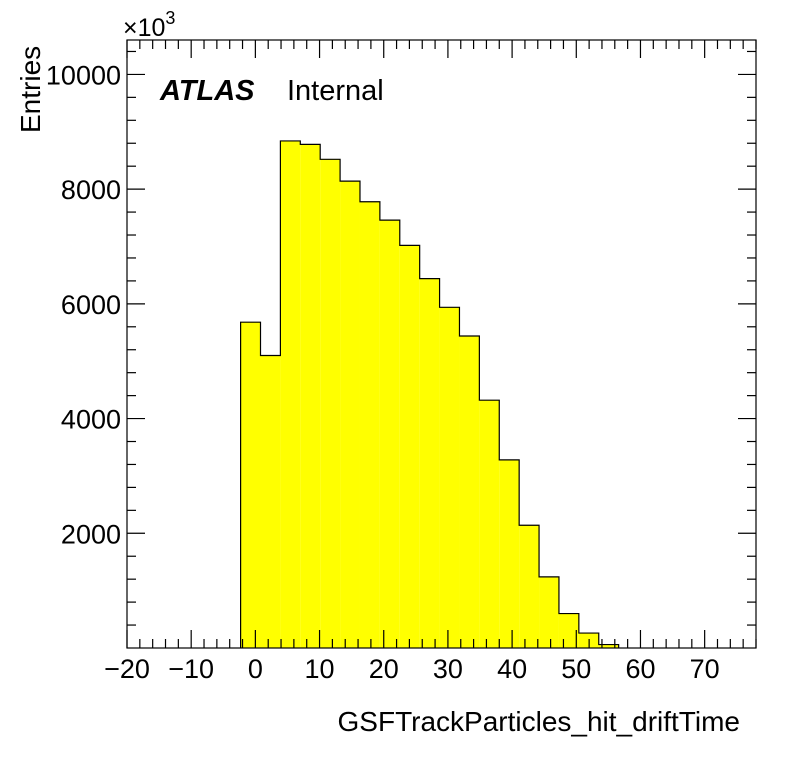 Image resolution: width=796 pixels, height=772 pixels. I want to click on x-tick-label: 0, so click(255, 669).